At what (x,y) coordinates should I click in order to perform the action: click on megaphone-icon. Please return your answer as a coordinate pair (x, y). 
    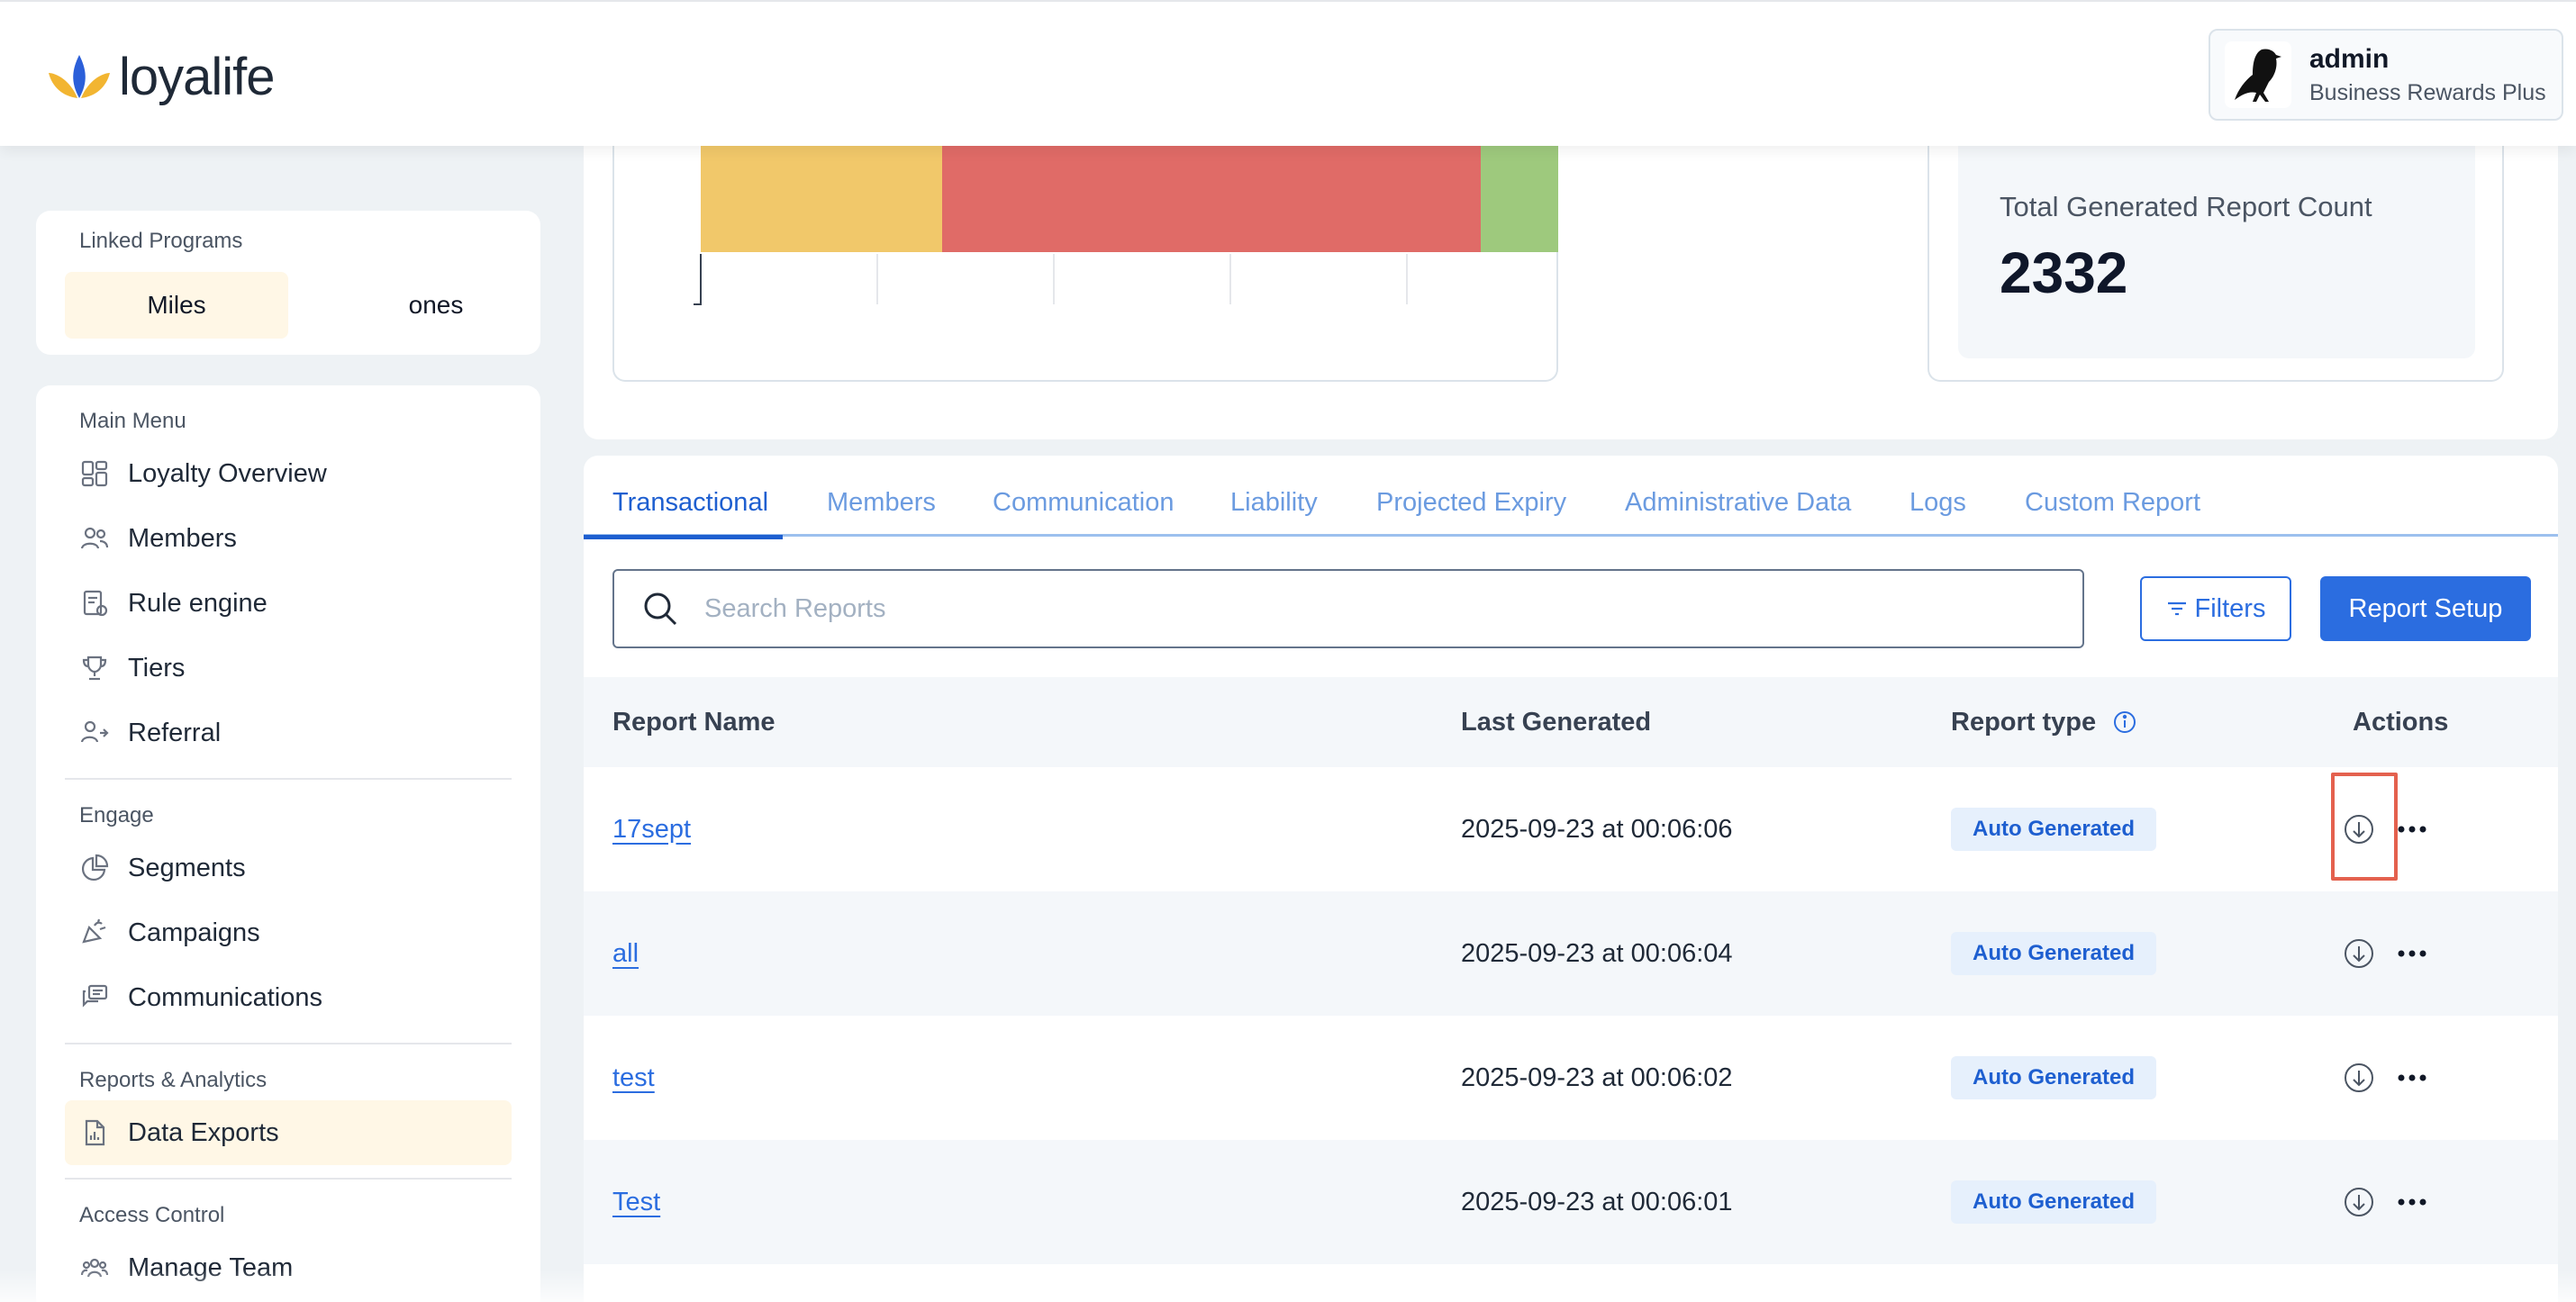
    Looking at the image, I should click on (94, 933).